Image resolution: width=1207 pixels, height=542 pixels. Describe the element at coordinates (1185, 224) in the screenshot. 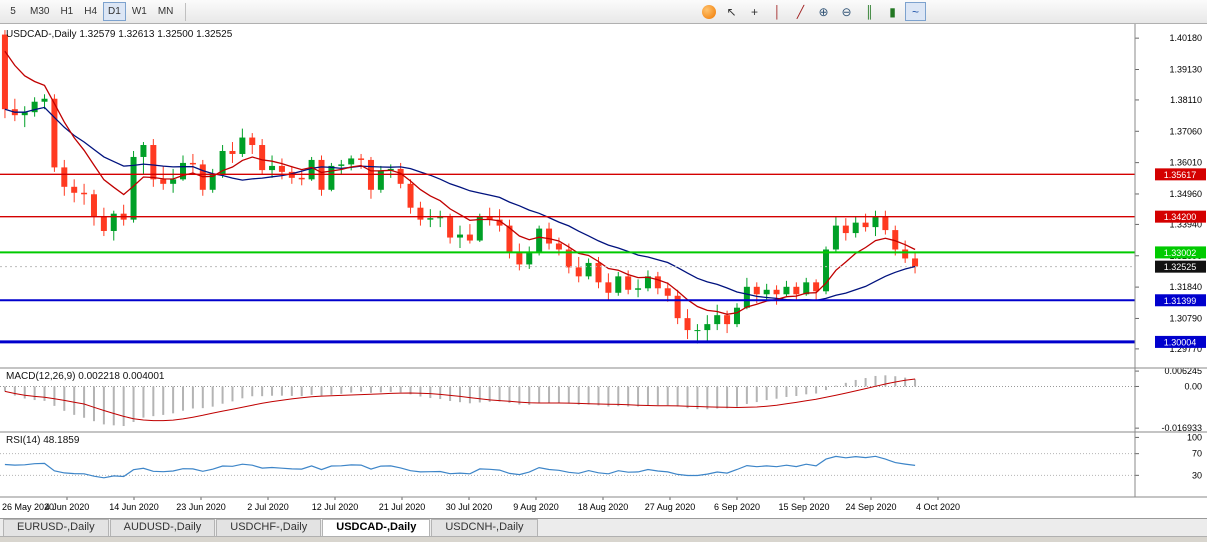

I see `svg-text: 1.33940` at that location.